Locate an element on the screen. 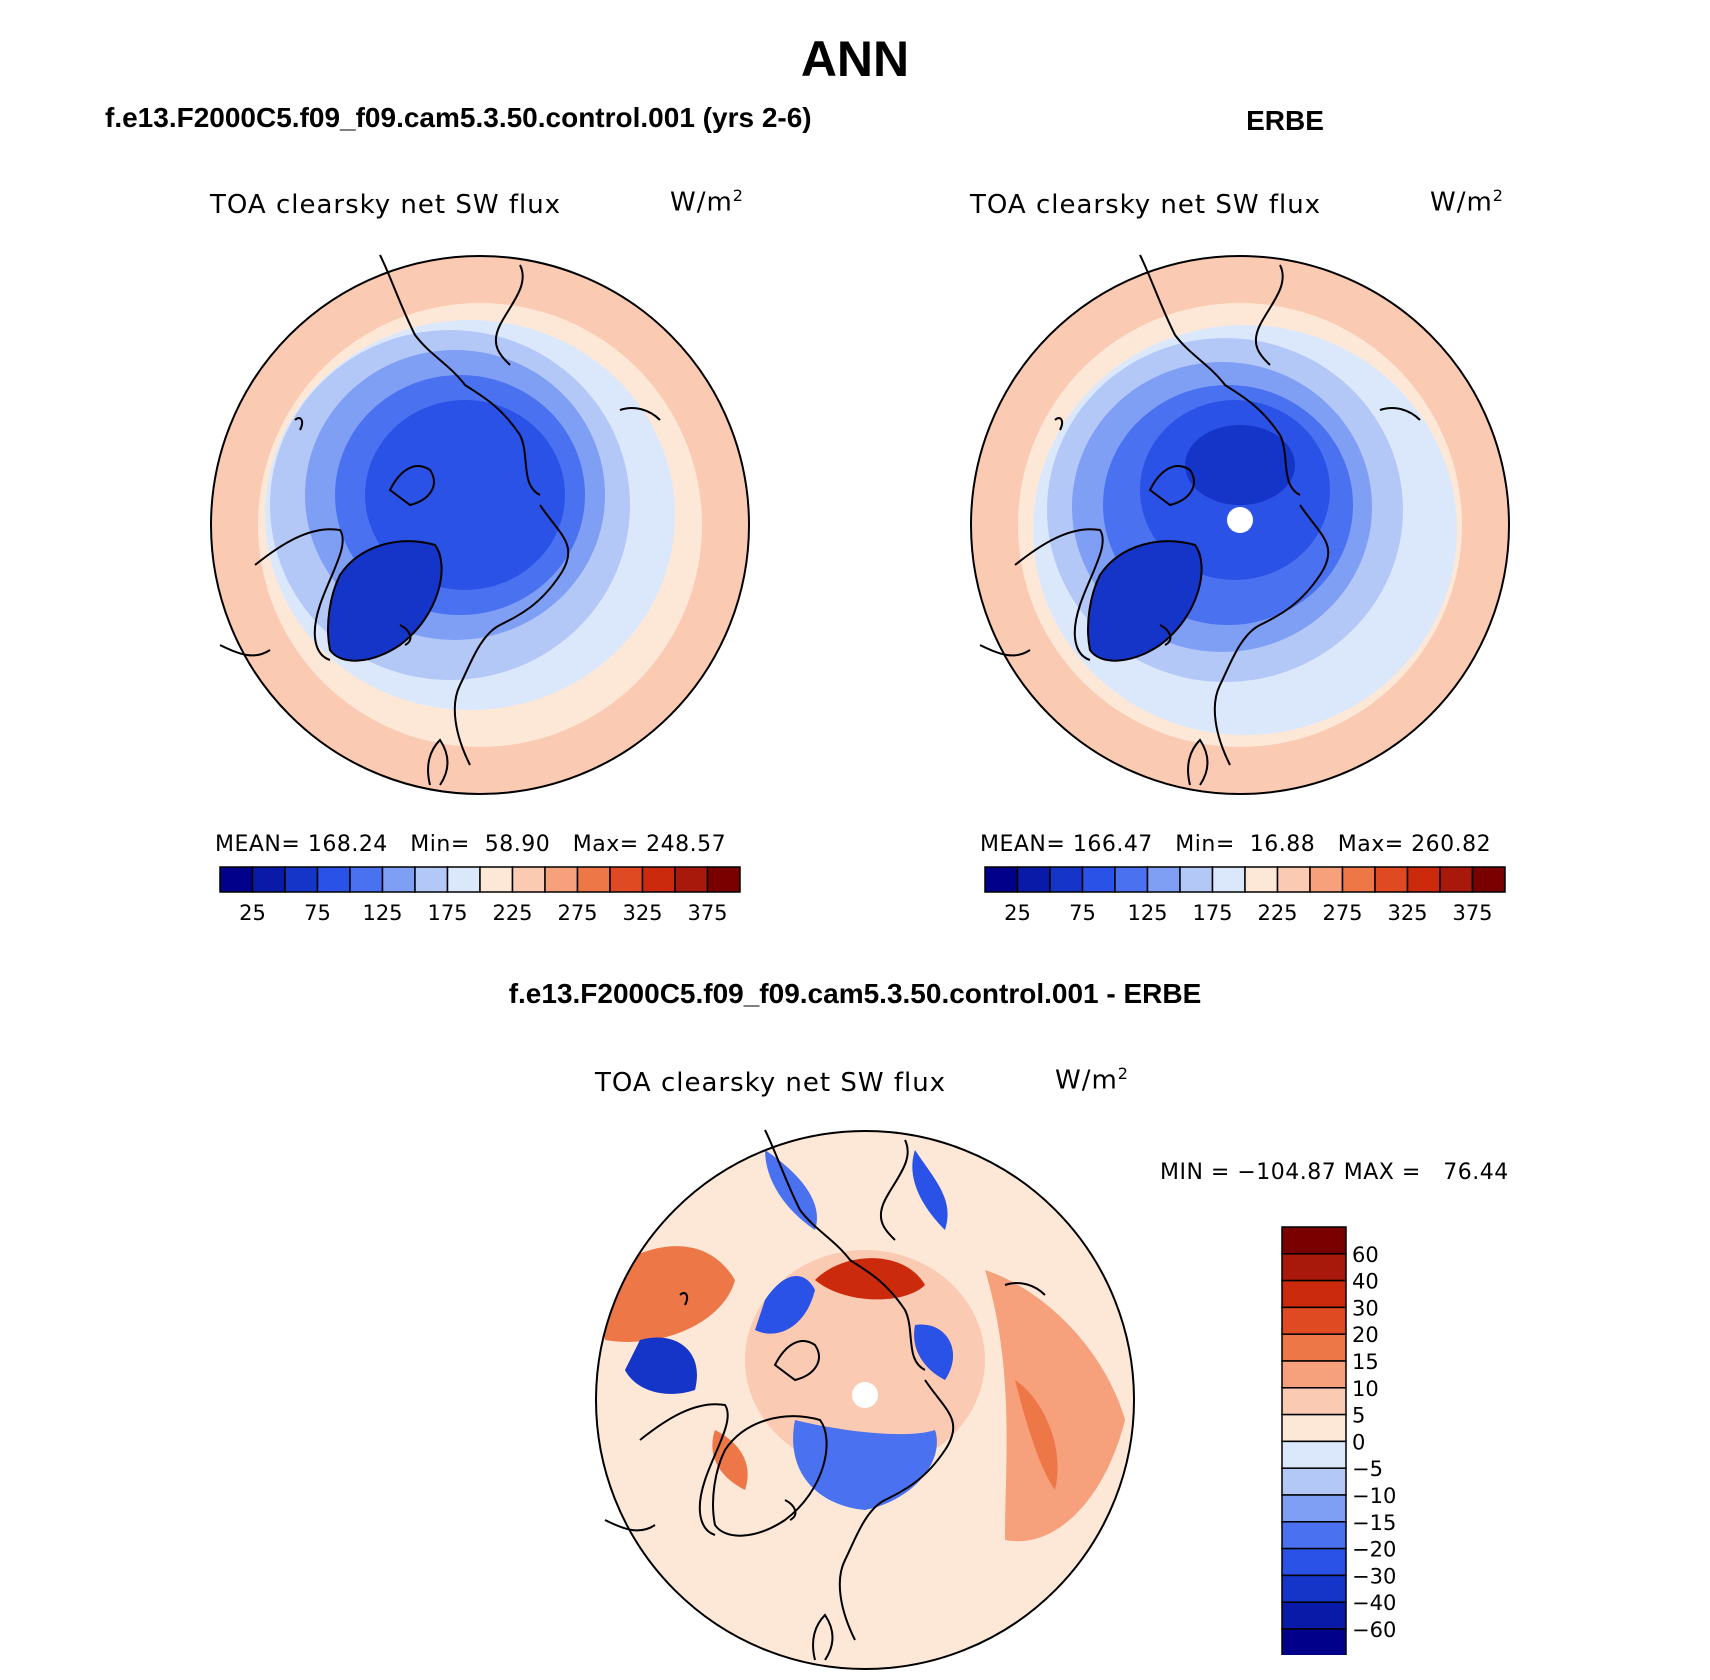  obs-units-exponent: 2 is located at coordinates (1498, 195).